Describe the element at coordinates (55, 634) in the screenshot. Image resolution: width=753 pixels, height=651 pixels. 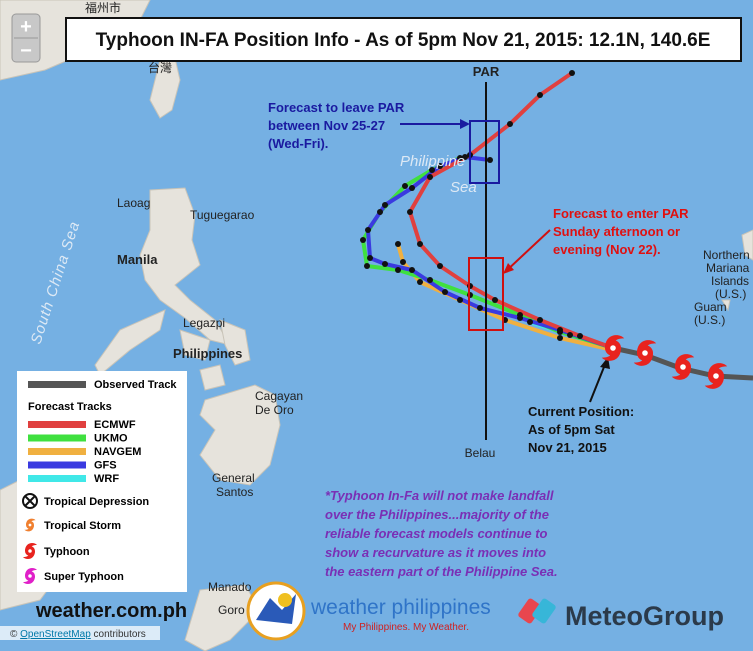
I see `attribution-link: OpenStreetMap` at that location.